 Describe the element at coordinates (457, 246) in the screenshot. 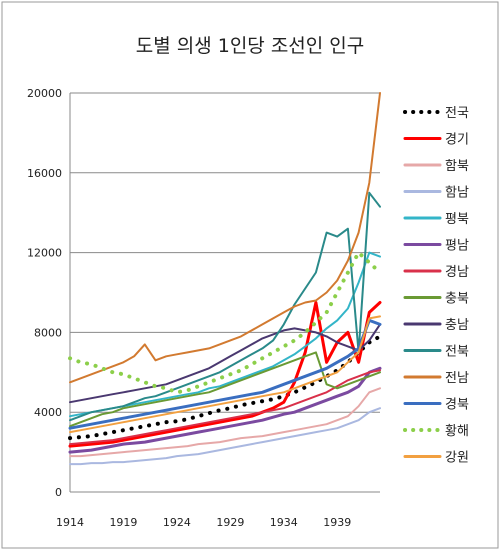

I see `legend-label: 평남` at that location.